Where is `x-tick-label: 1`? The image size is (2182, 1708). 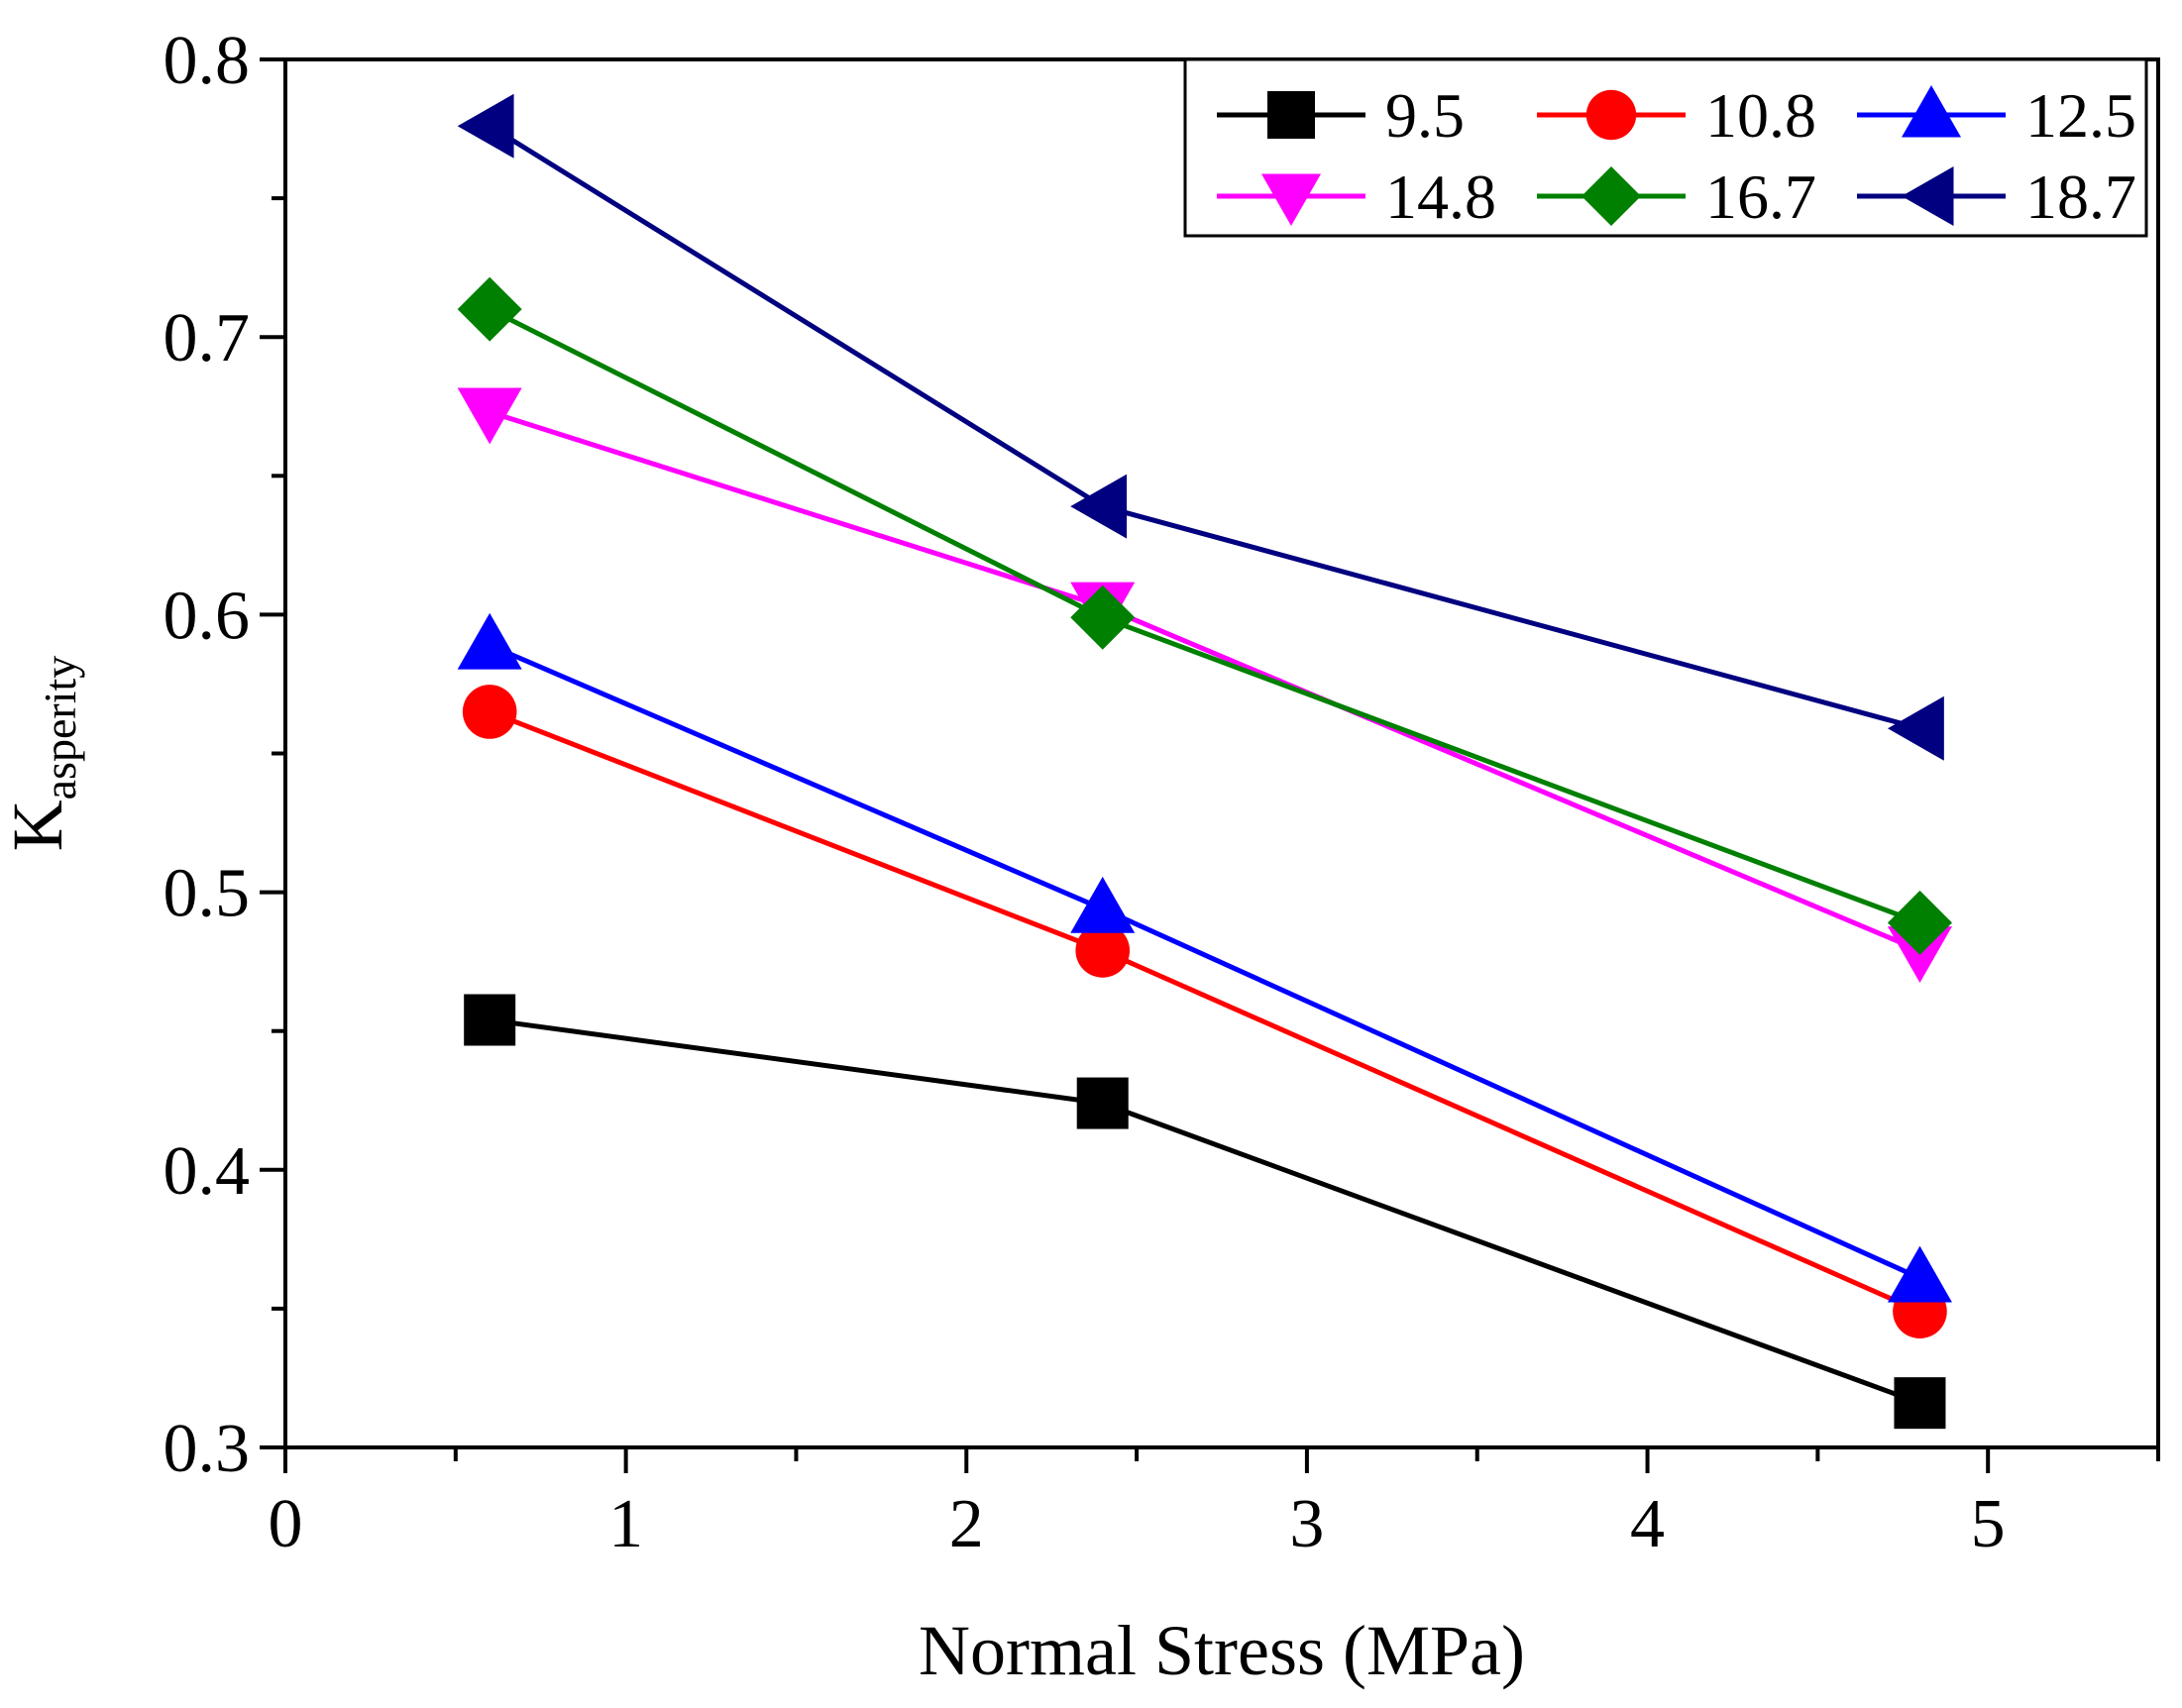 x-tick-label: 1 is located at coordinates (625, 1524).